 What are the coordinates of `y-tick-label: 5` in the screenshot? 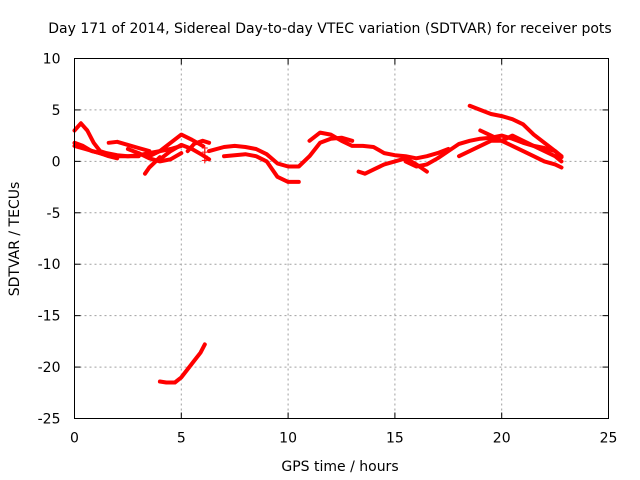 It's located at (56, 111).